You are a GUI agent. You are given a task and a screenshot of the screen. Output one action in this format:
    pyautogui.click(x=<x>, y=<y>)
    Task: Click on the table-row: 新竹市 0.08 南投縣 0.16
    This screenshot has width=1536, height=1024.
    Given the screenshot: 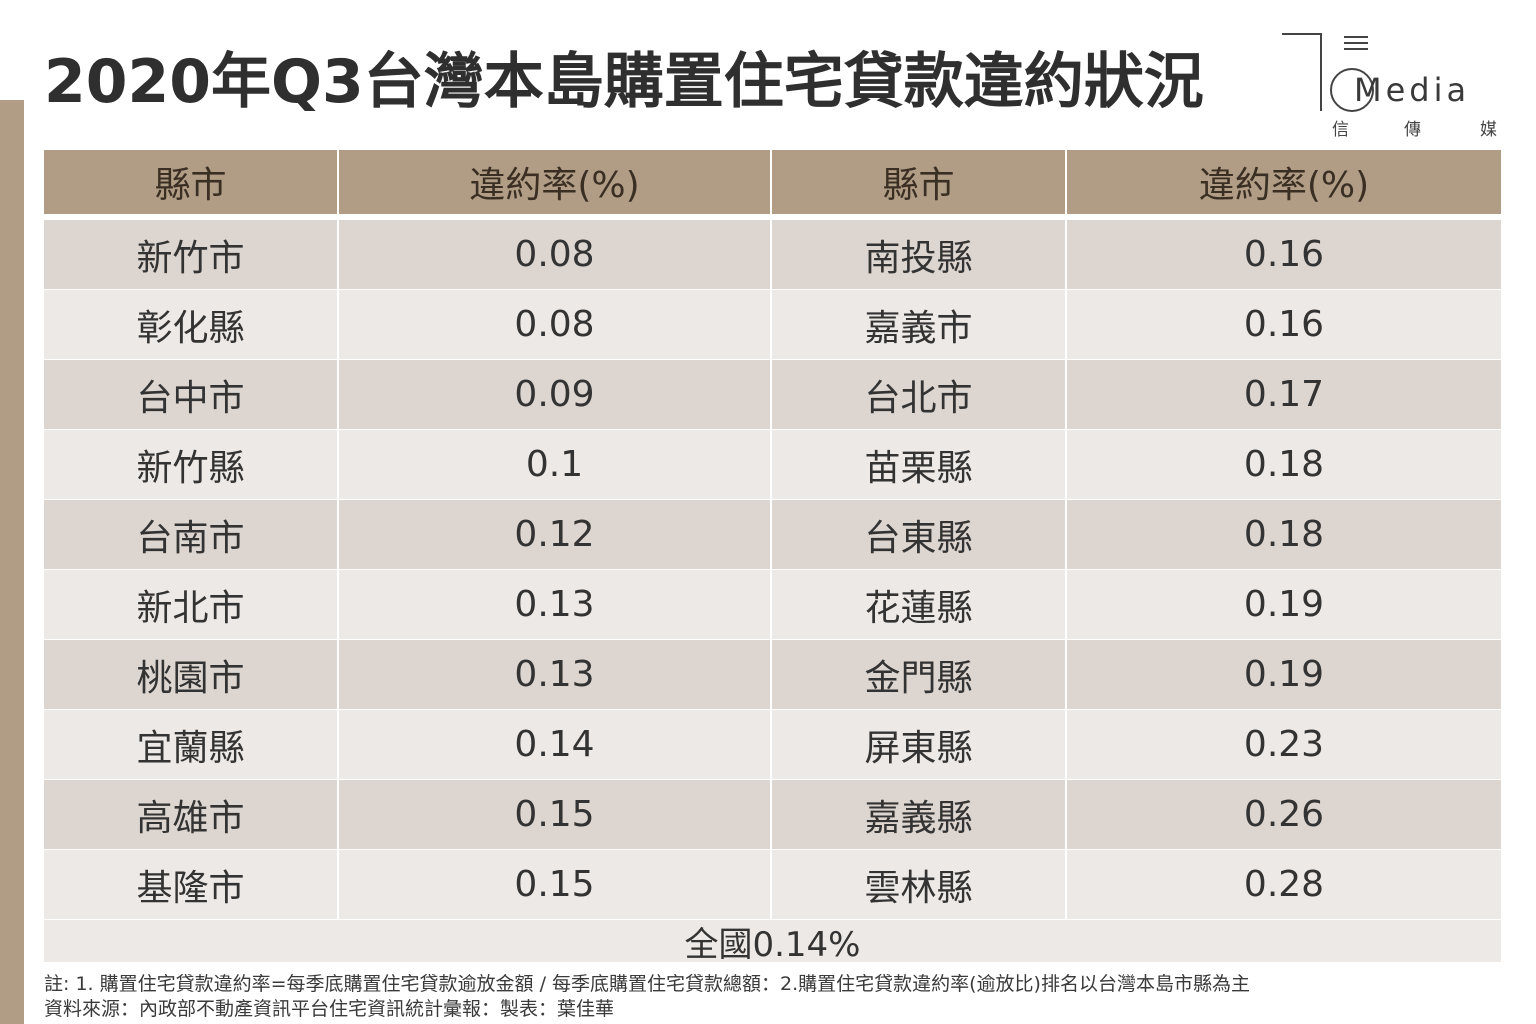 What is the action you would take?
    pyautogui.click(x=772, y=254)
    